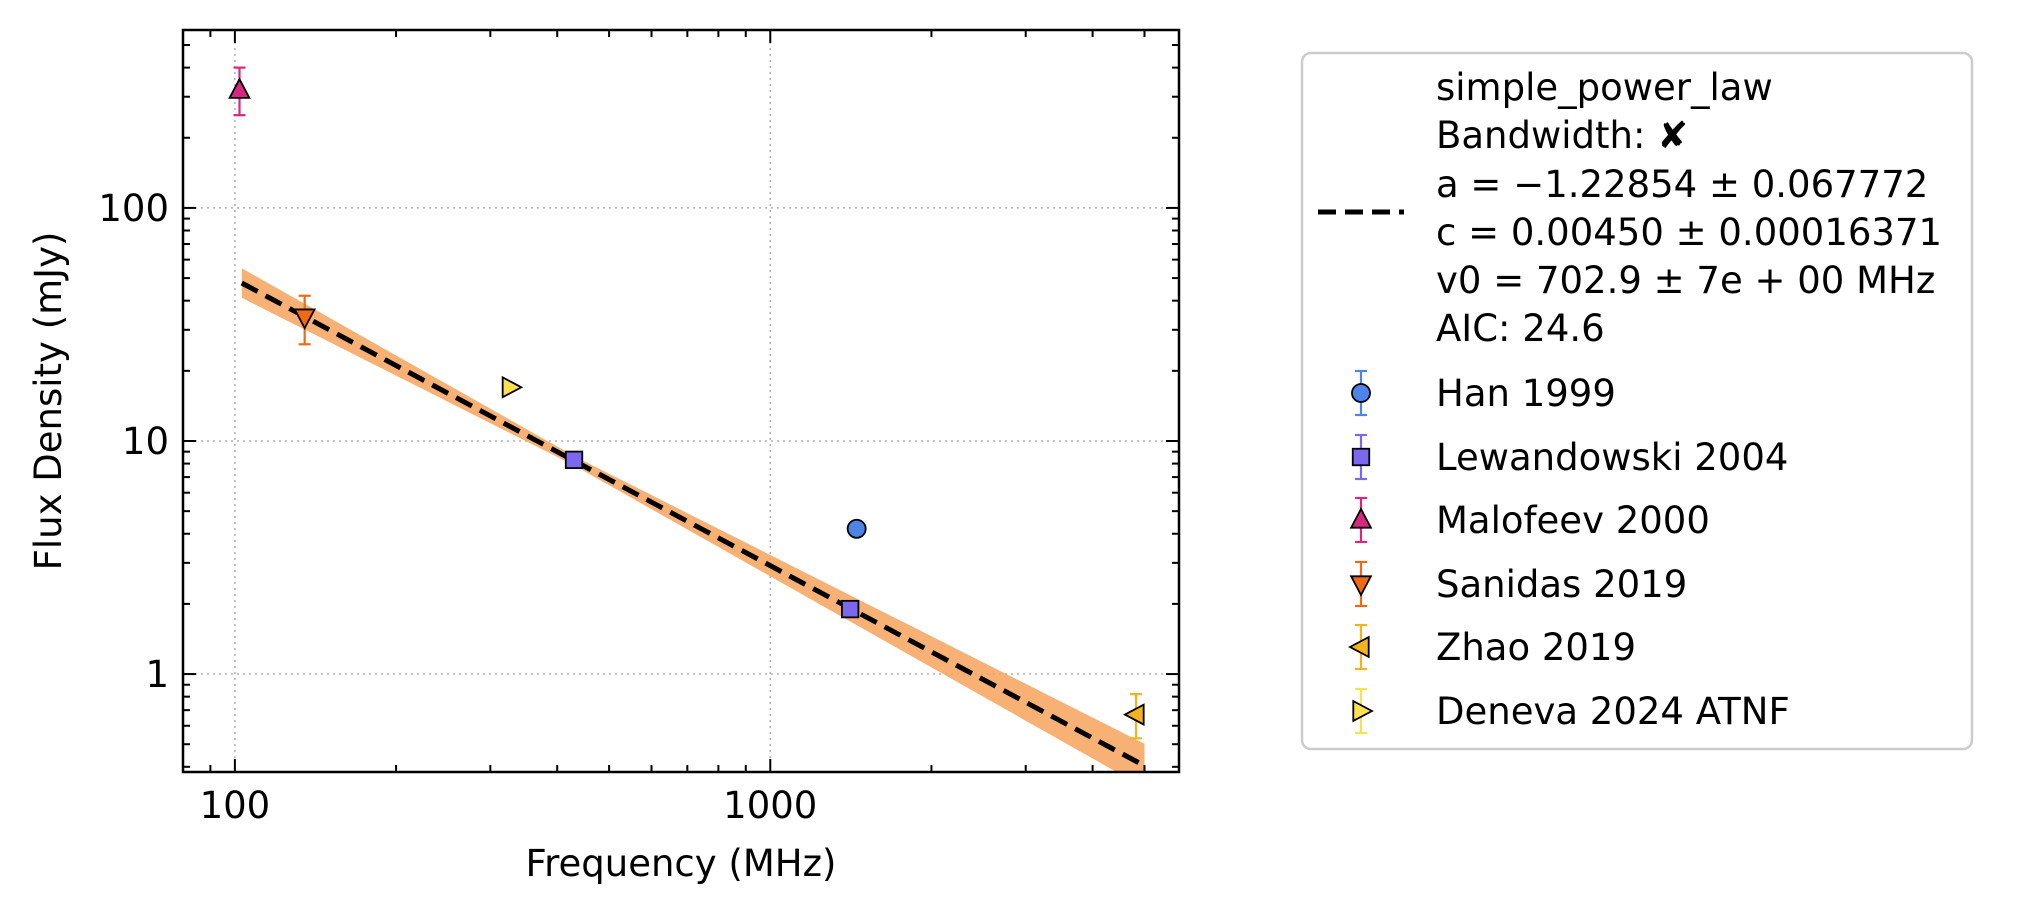 This screenshot has width=2031, height=914. I want to click on x-tick-label: 1000, so click(770, 805).